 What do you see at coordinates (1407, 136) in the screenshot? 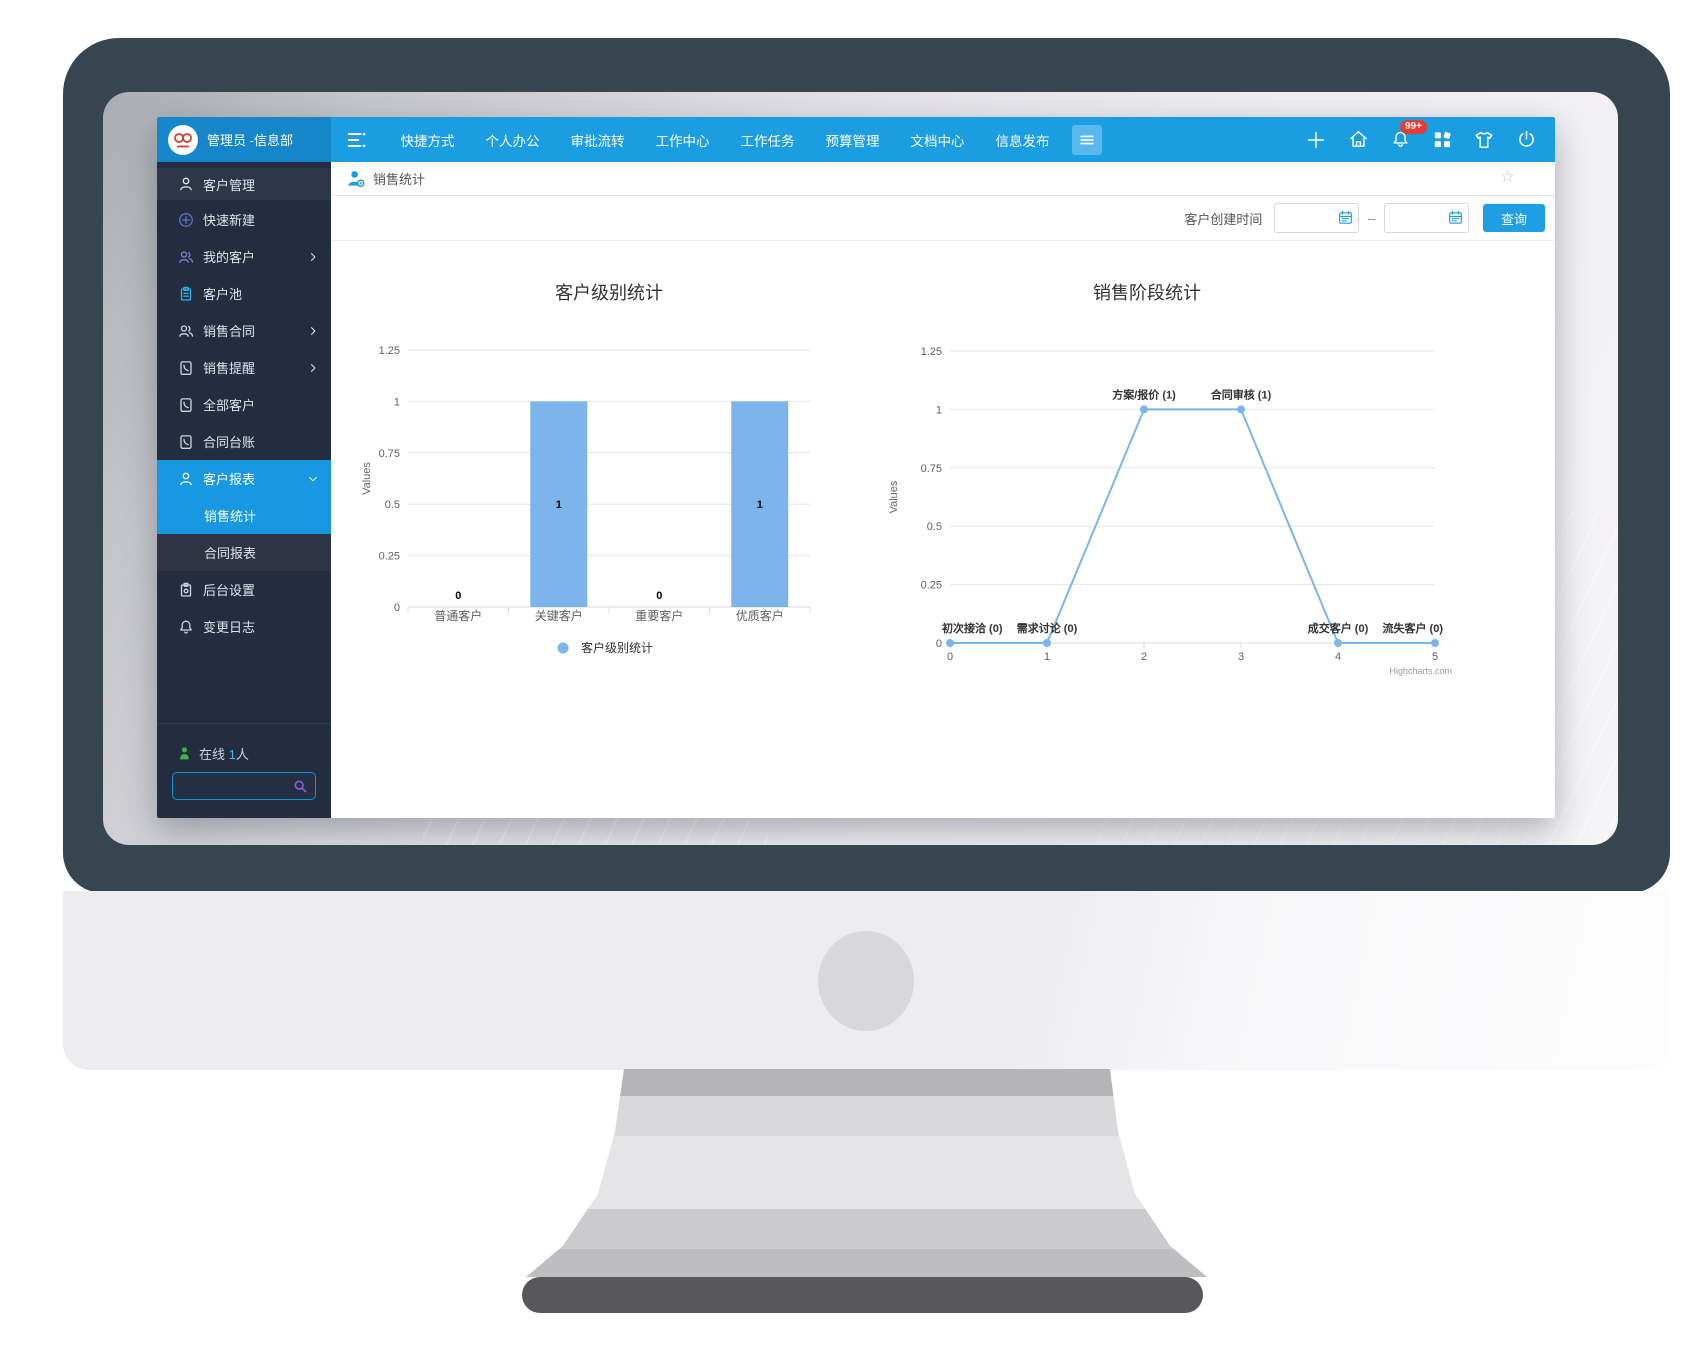
I see `notification-bell-icon: 99+` at bounding box center [1407, 136].